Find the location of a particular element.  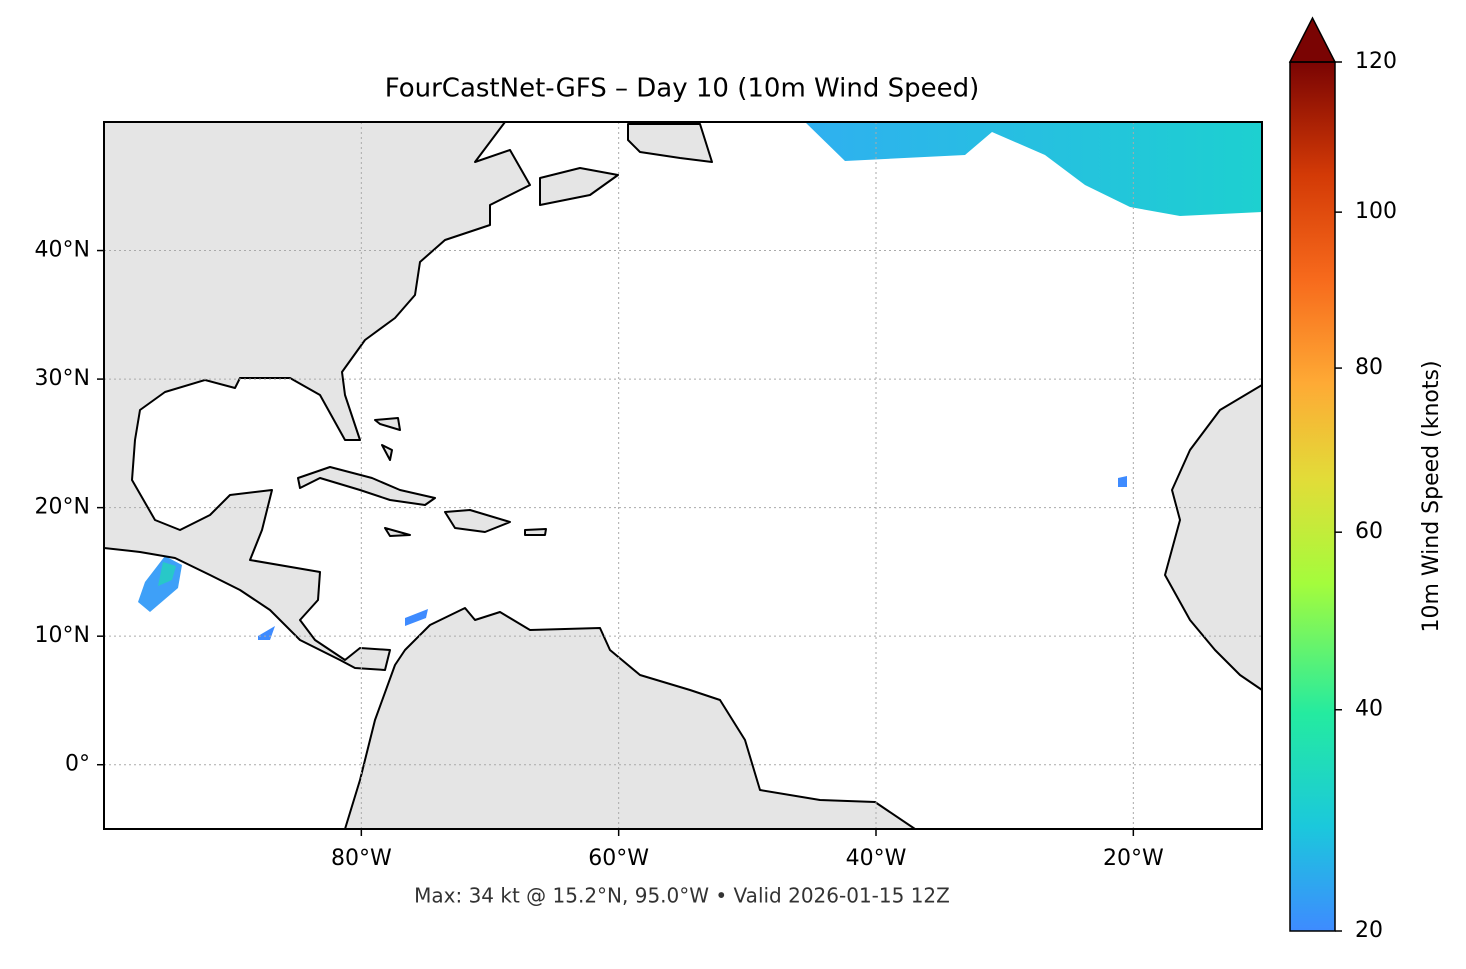

land-south-america is located at coordinates (630, 718).